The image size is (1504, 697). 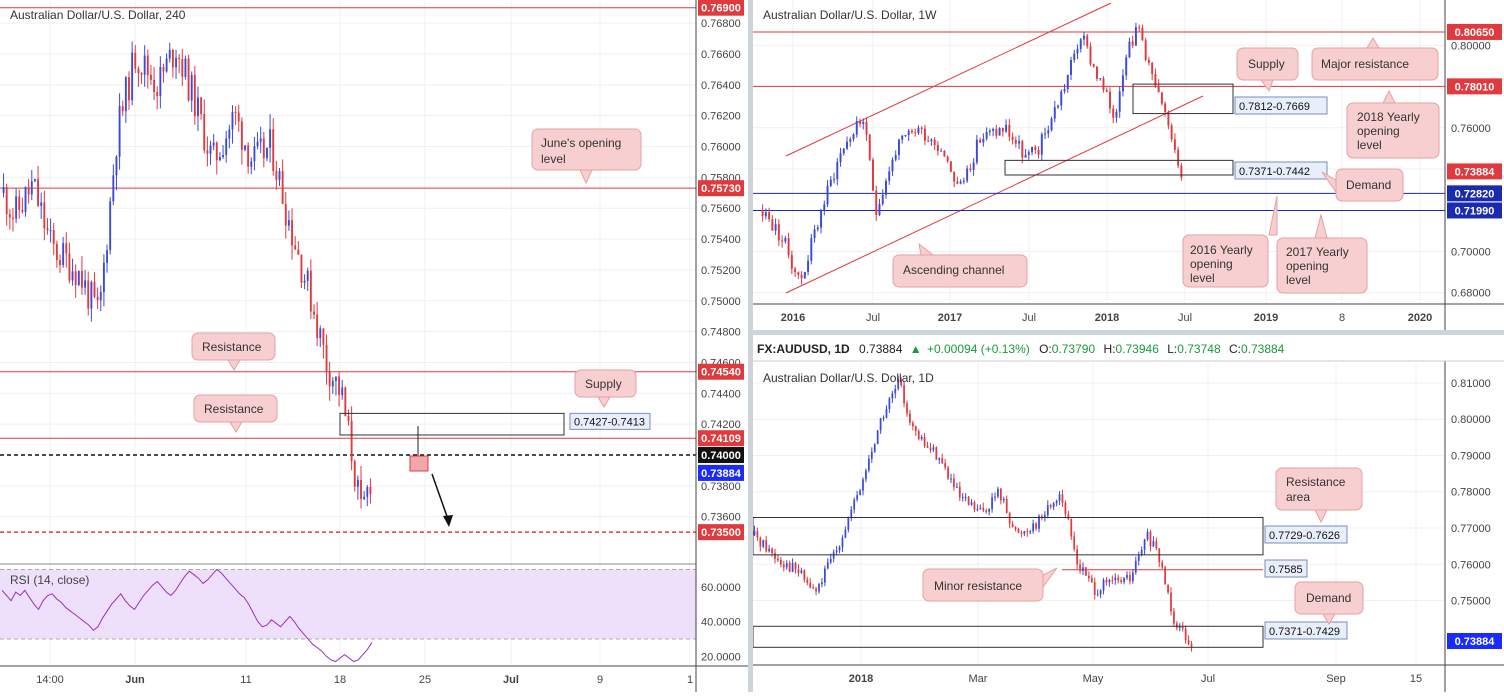 I want to click on d1-callout-resistance-area: Resistance area, so click(x=1319, y=495).